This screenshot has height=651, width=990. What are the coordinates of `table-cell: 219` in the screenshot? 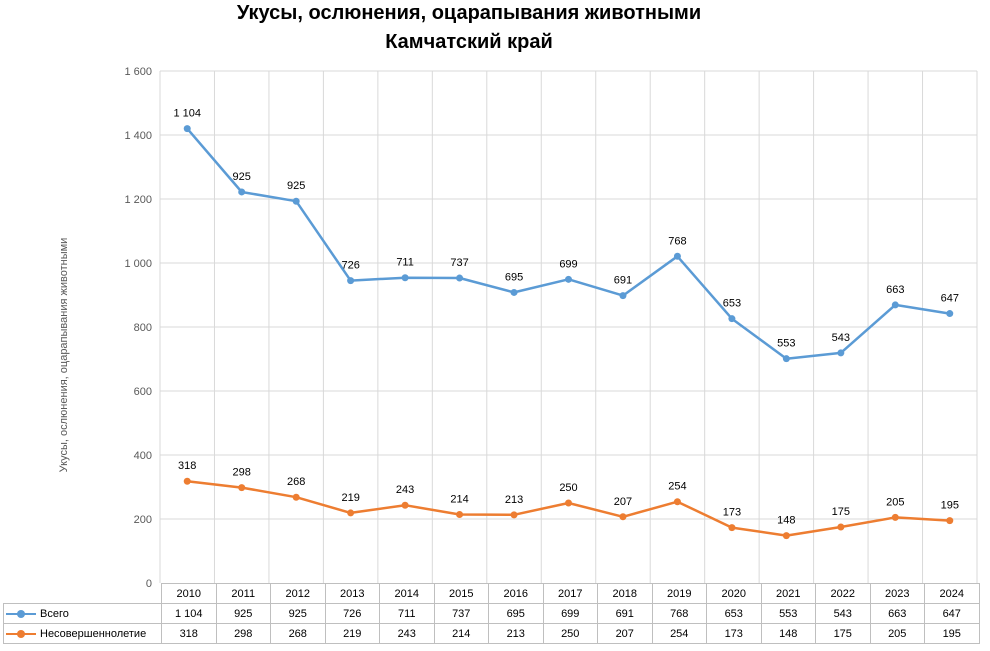 It's located at (352, 633).